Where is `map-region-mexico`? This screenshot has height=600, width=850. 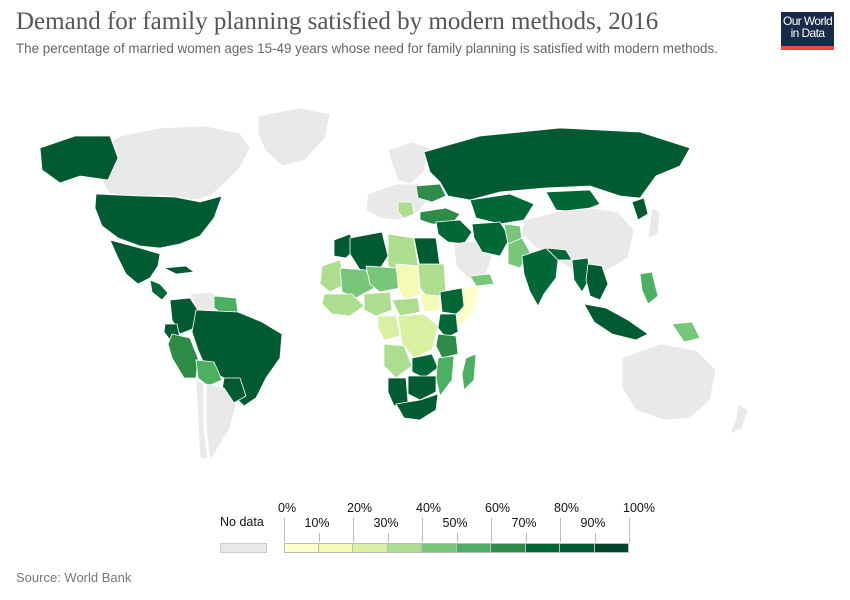 map-region-mexico is located at coordinates (135, 262).